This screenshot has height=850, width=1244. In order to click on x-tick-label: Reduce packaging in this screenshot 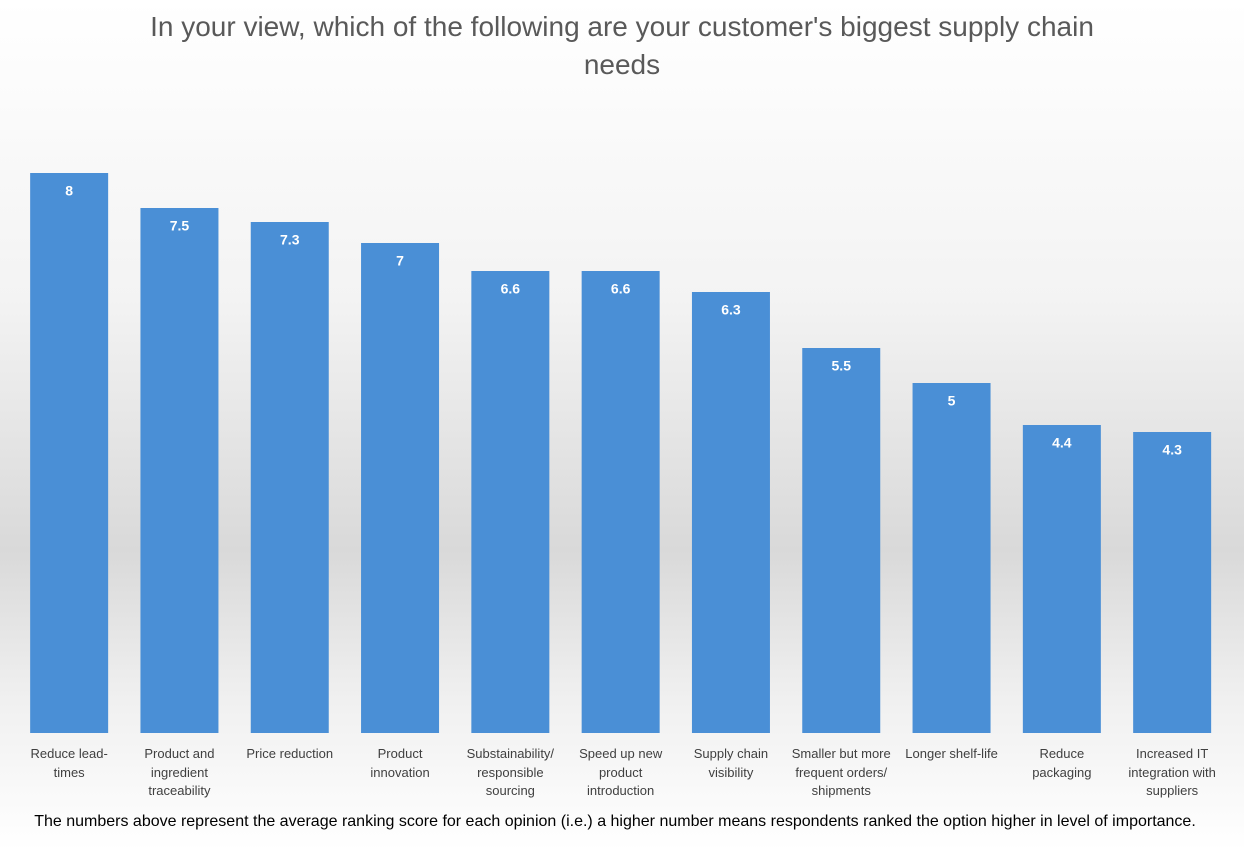, I will do `click(1062, 763)`.